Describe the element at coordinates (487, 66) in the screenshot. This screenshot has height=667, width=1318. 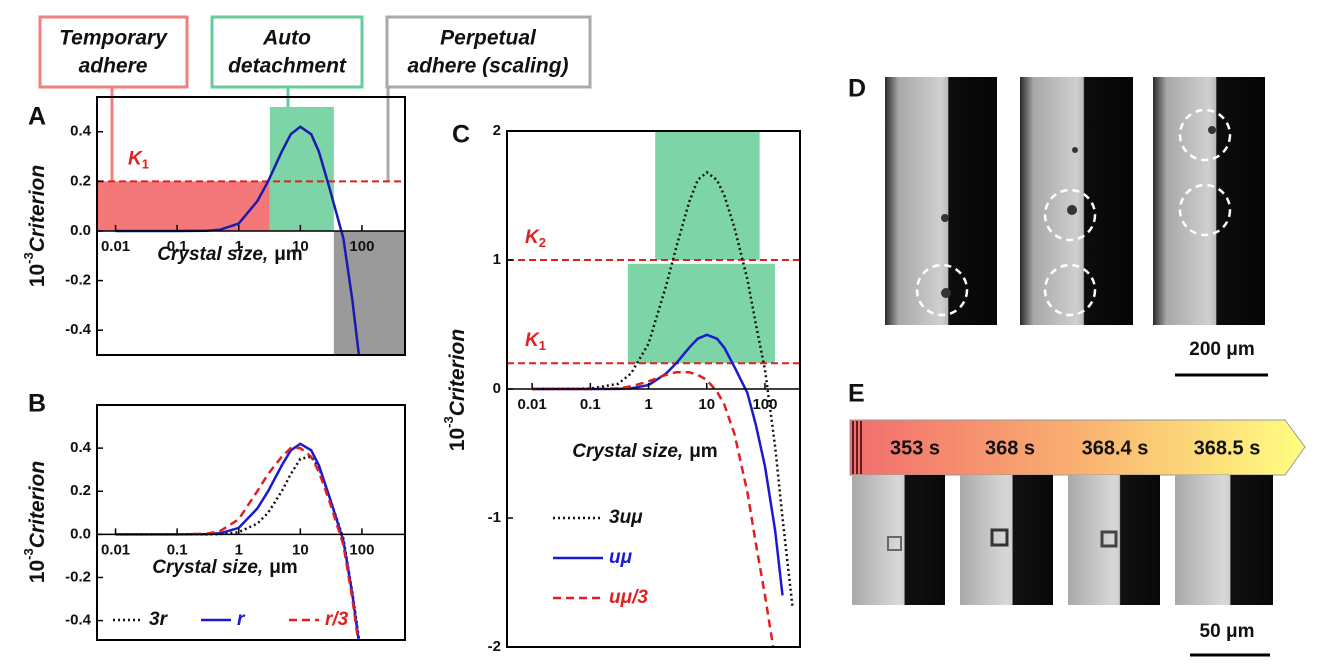
I see `callout-text: adhere (scaling)` at that location.